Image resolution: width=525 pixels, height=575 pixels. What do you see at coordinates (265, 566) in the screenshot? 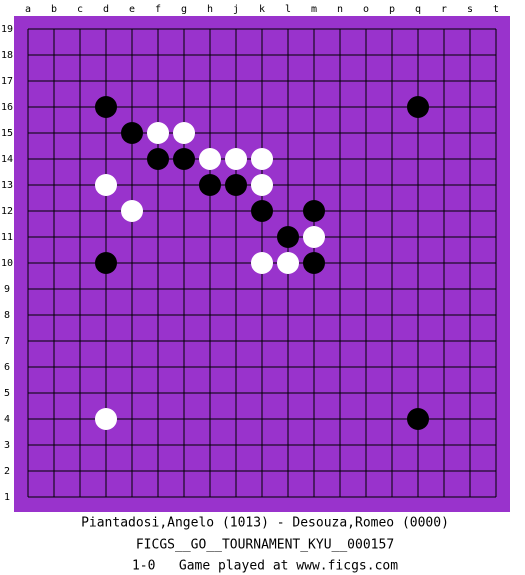
I see `result: 1-0 Game played at www.ficgs.com` at bounding box center [265, 566].